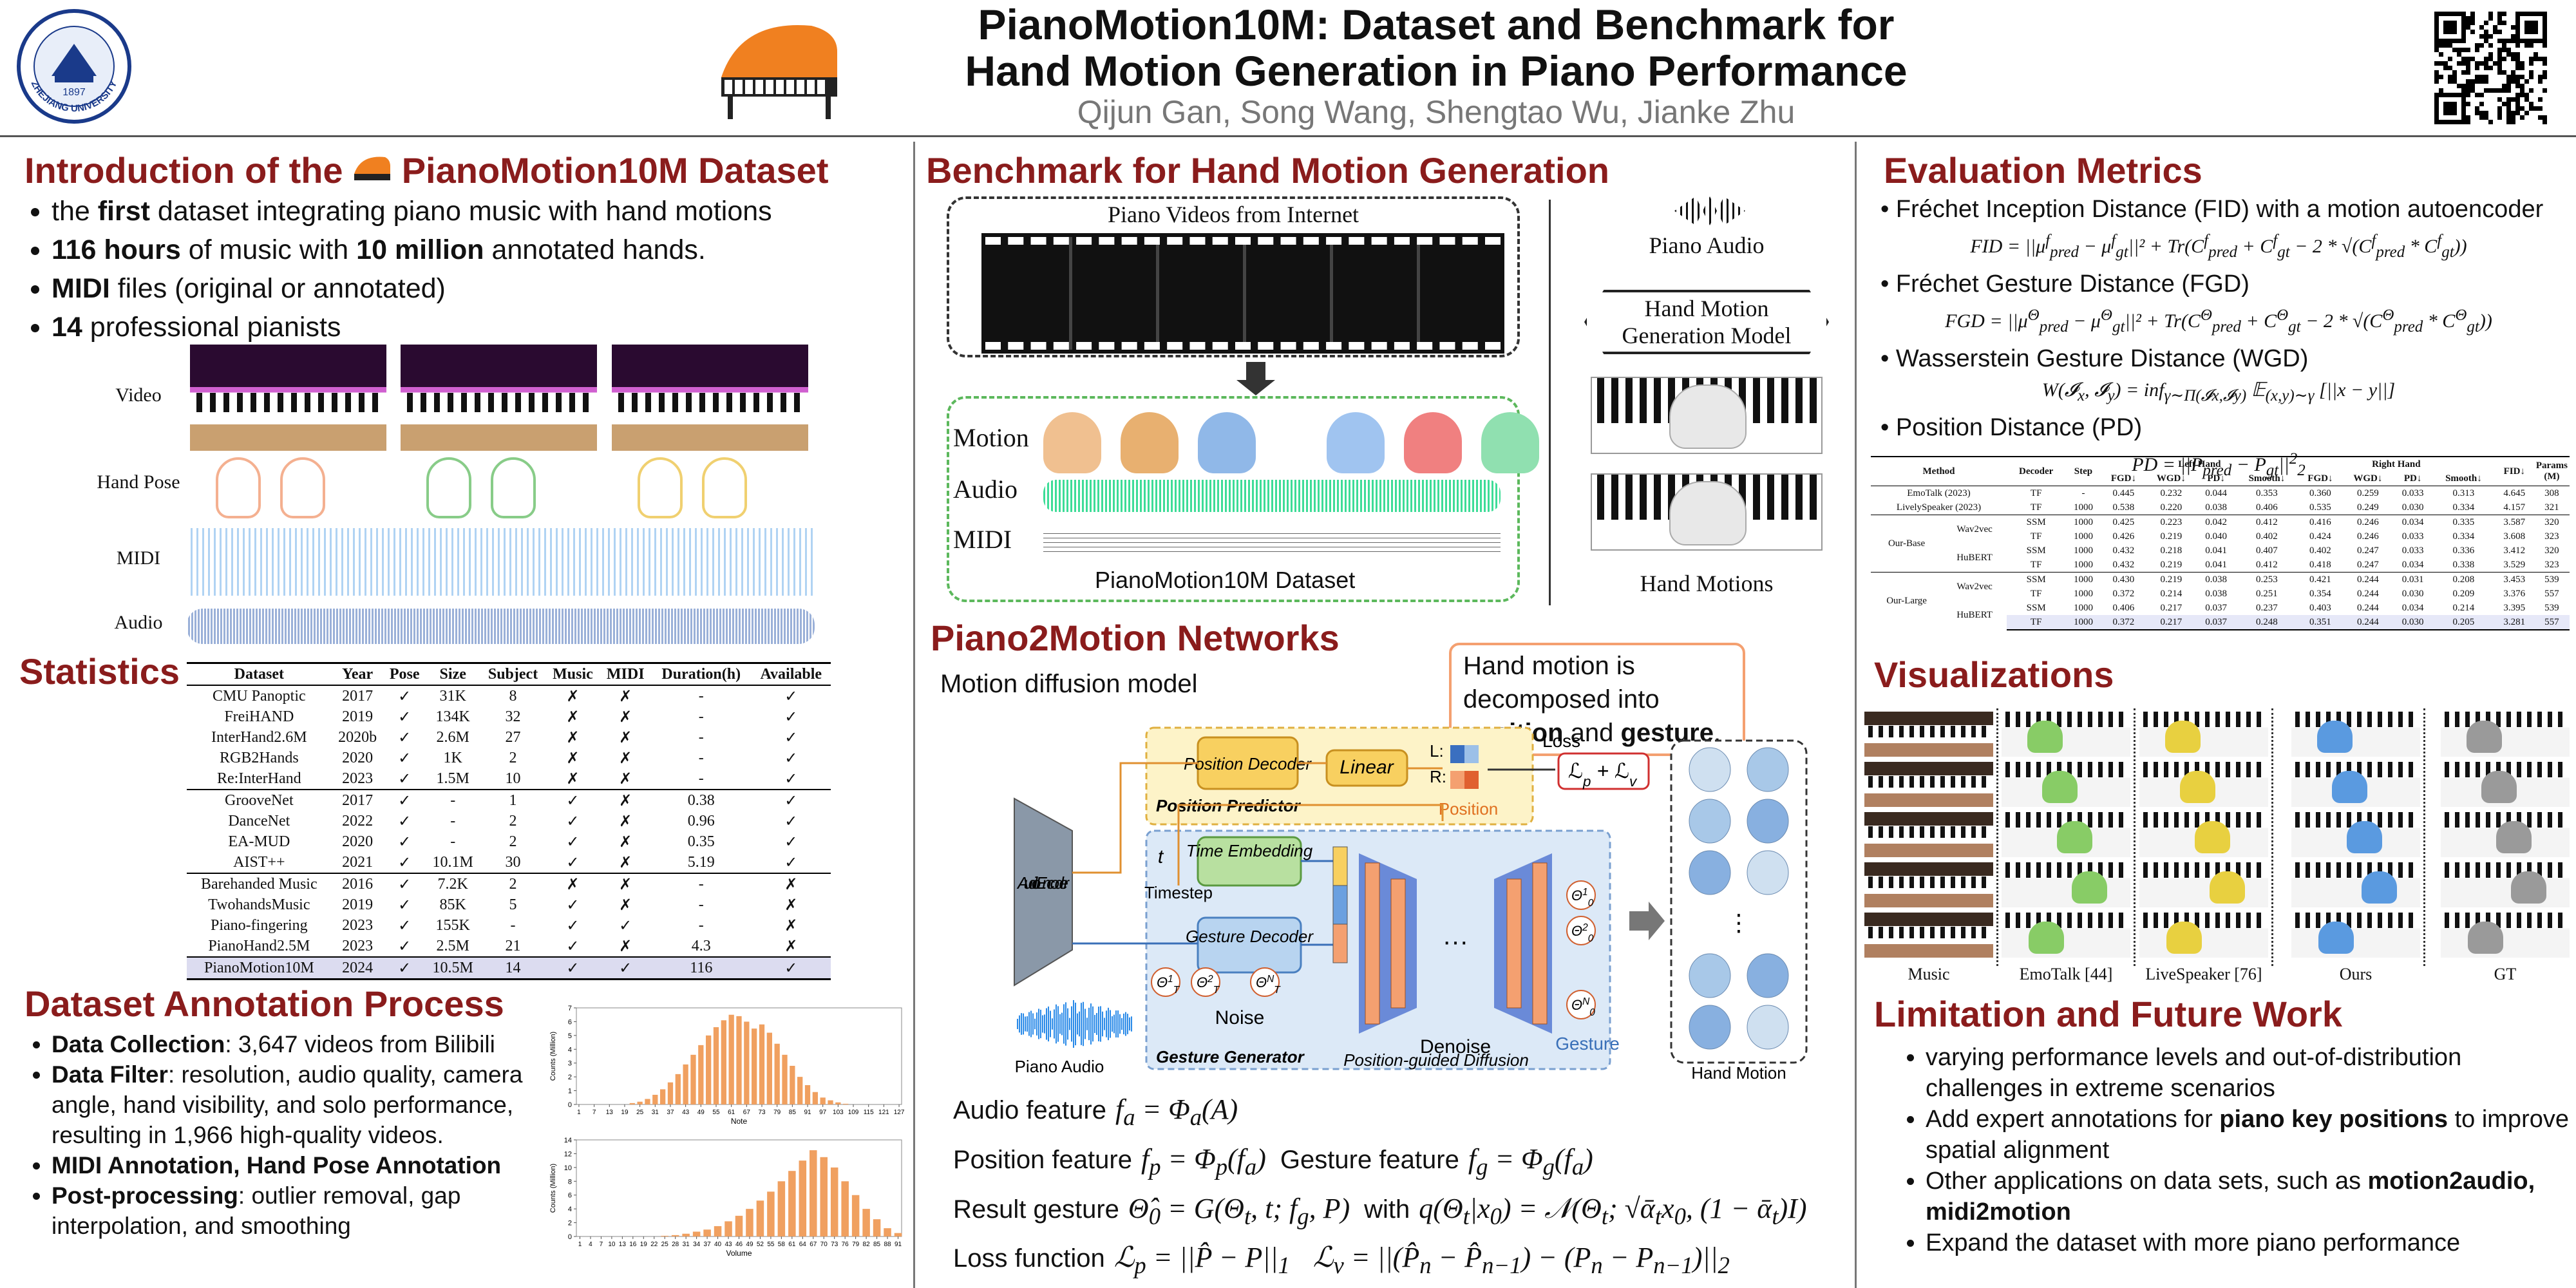  What do you see at coordinates (2267, 607) in the screenshot?
I see `table-cell: 0.237` at bounding box center [2267, 607].